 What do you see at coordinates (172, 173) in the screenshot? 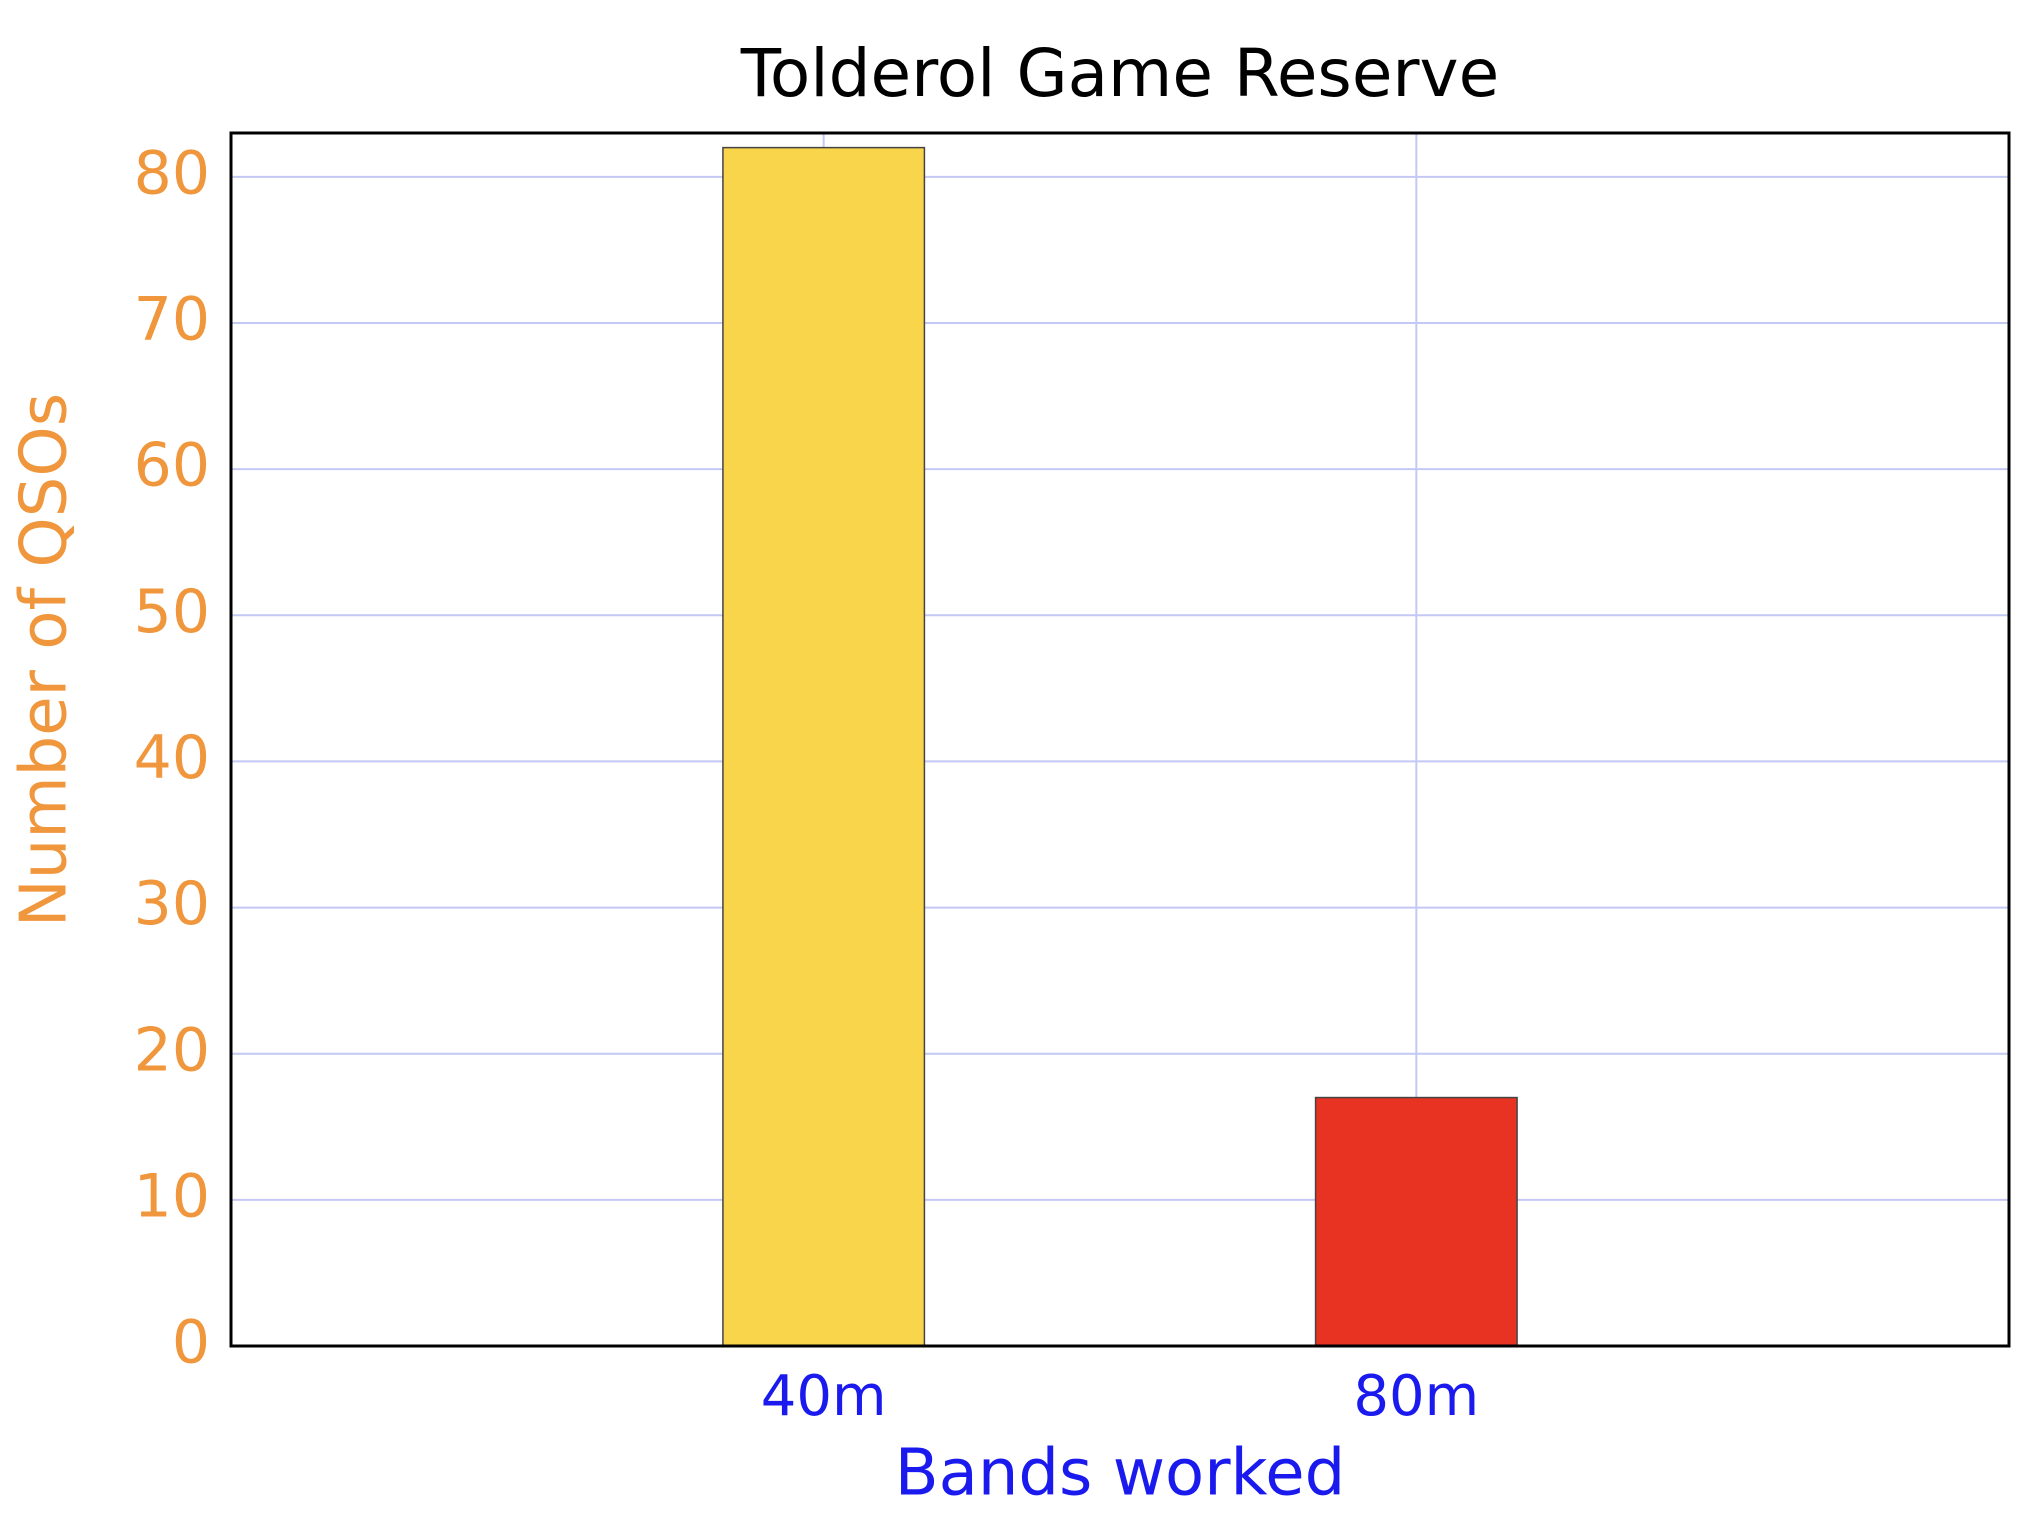
I see `y-tick-label: 80` at bounding box center [172, 173].